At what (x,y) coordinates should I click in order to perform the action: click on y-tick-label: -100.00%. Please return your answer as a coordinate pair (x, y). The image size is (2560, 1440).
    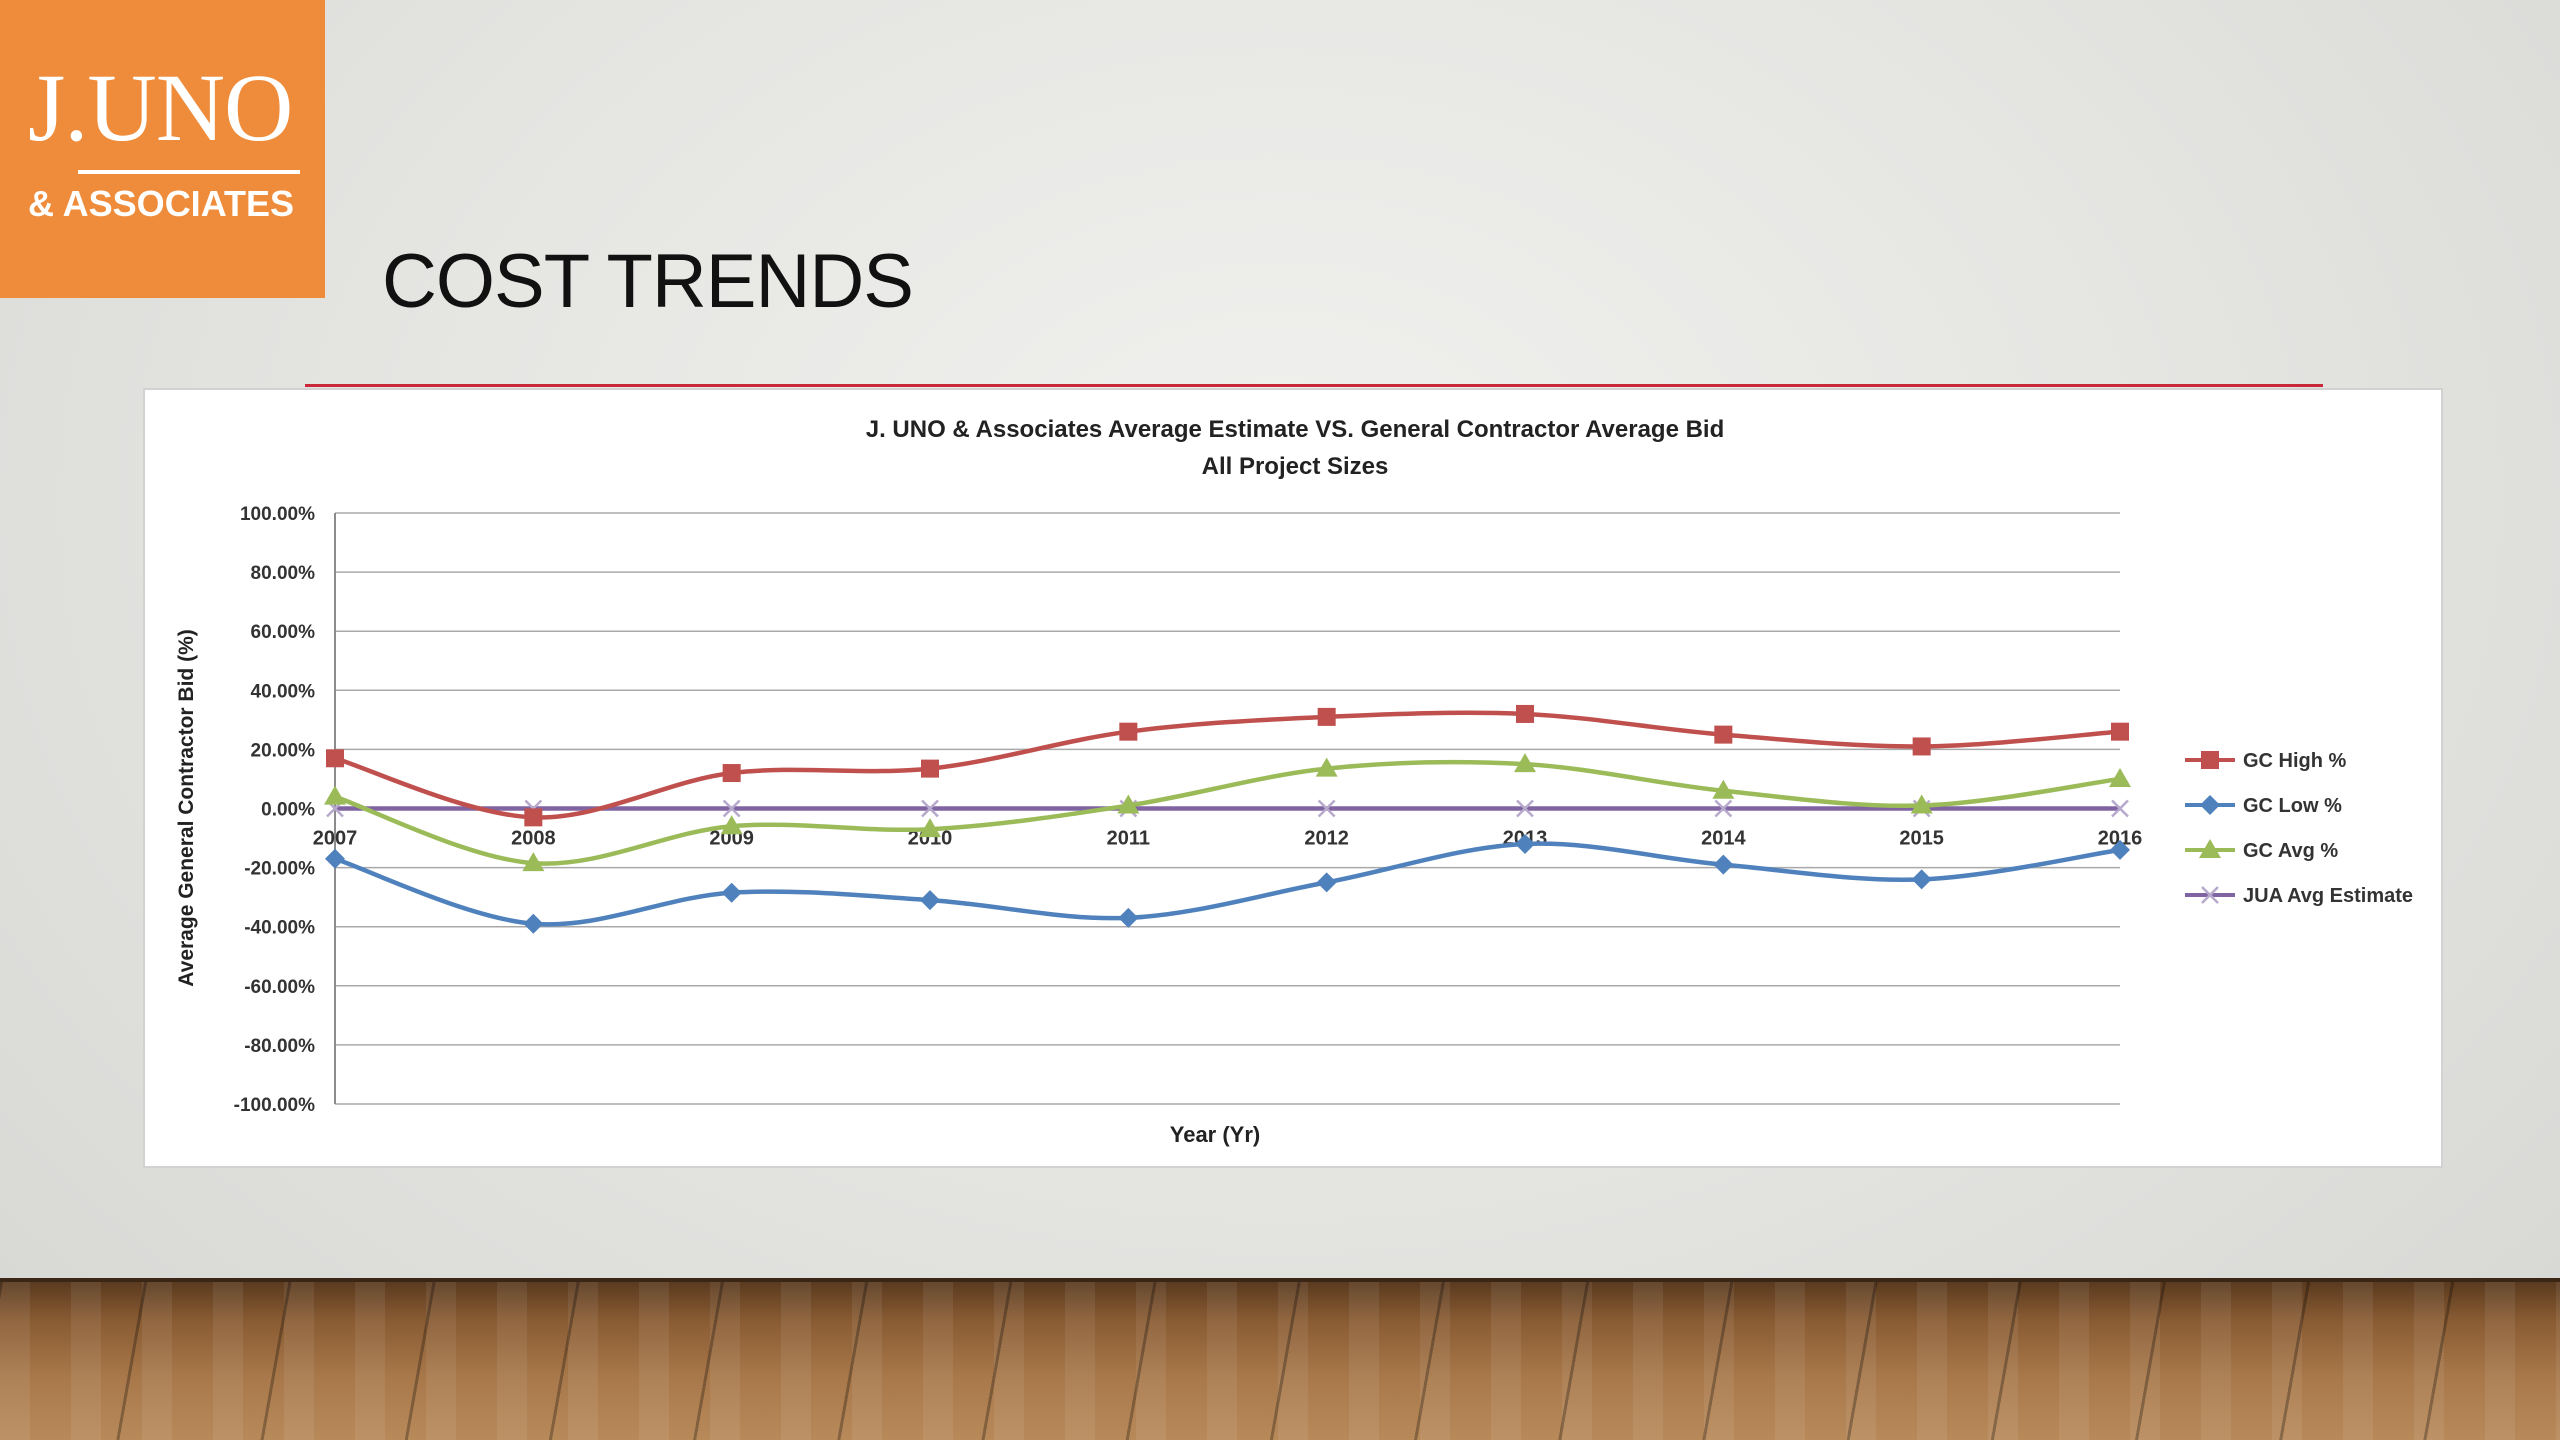
    Looking at the image, I should click on (274, 1105).